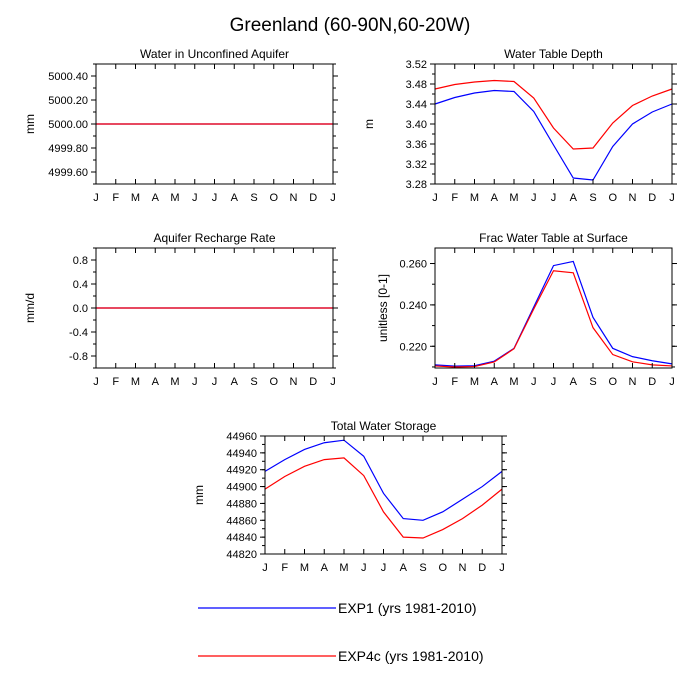 This screenshot has height=700, width=700. Describe the element at coordinates (241, 437) in the screenshot. I see `y-tick-label: 44960` at that location.